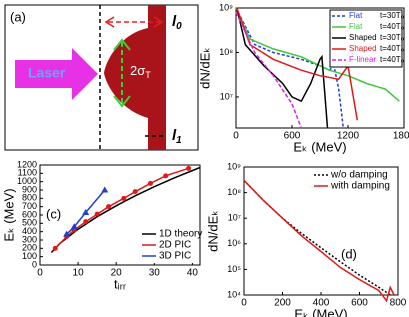  Describe the element at coordinates (79, 273) in the screenshot. I see `x-tick-label: 10` at that location.